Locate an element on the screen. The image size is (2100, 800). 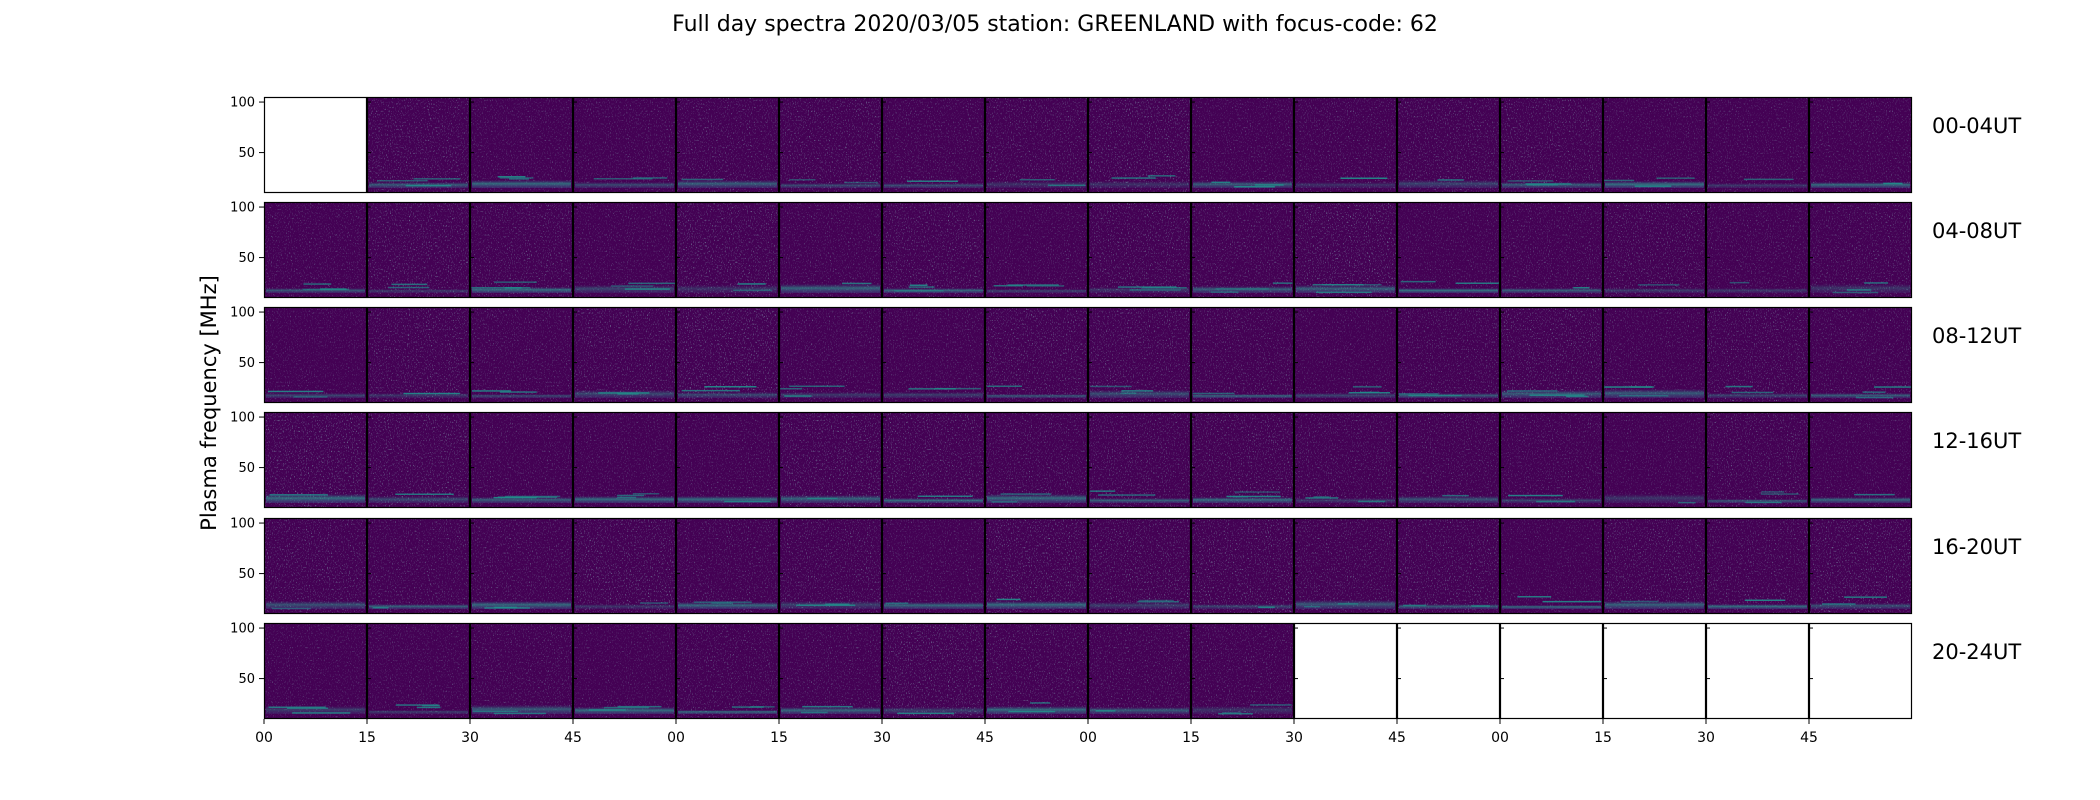
y-tick-label: 100 is located at coordinates (242, 629).